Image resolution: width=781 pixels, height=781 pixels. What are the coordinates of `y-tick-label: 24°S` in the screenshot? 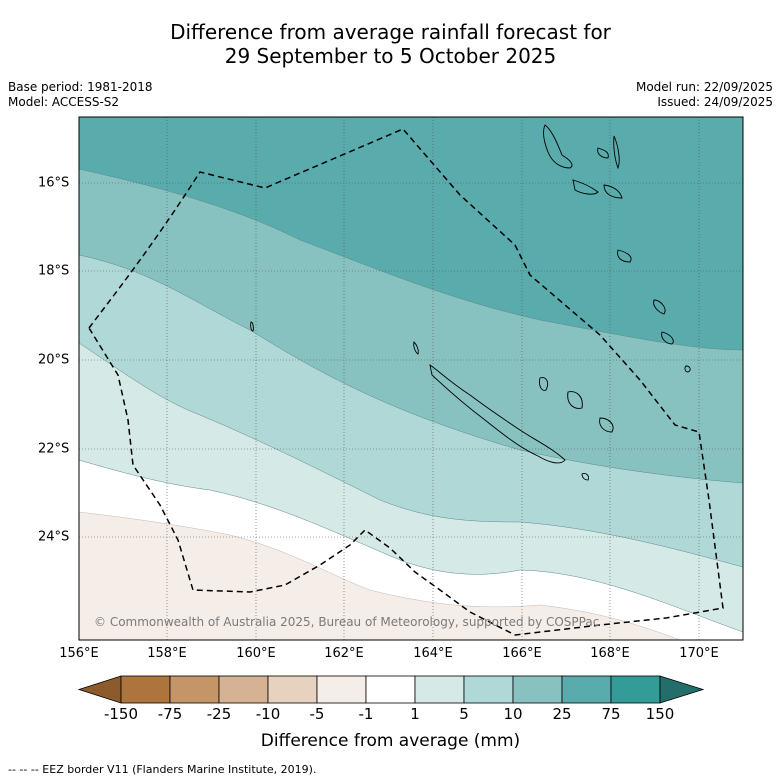 It's located at (54, 537).